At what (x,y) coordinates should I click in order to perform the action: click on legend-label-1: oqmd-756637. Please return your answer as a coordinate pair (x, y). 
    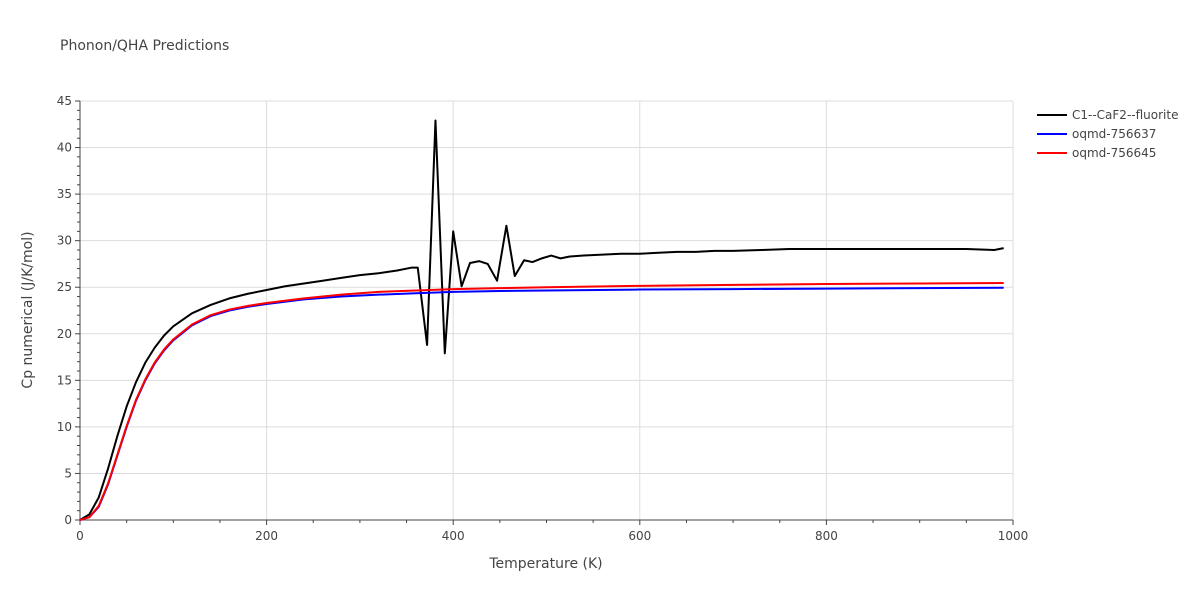
    Looking at the image, I should click on (1114, 134).